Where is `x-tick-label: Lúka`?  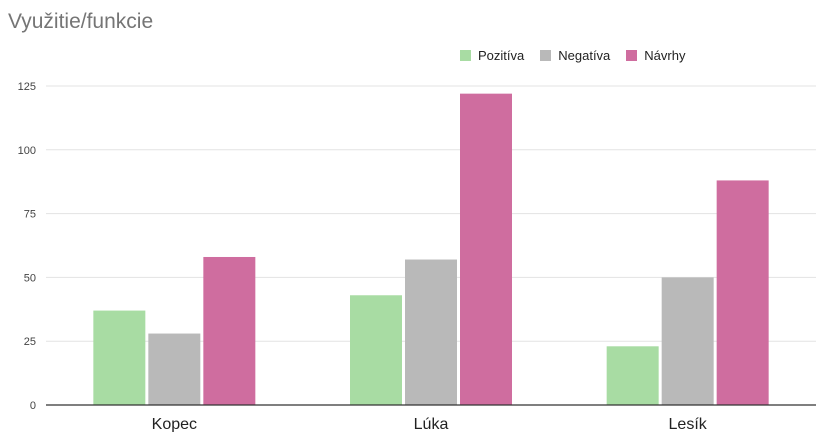 x-tick-label: Lúka is located at coordinates (431, 424).